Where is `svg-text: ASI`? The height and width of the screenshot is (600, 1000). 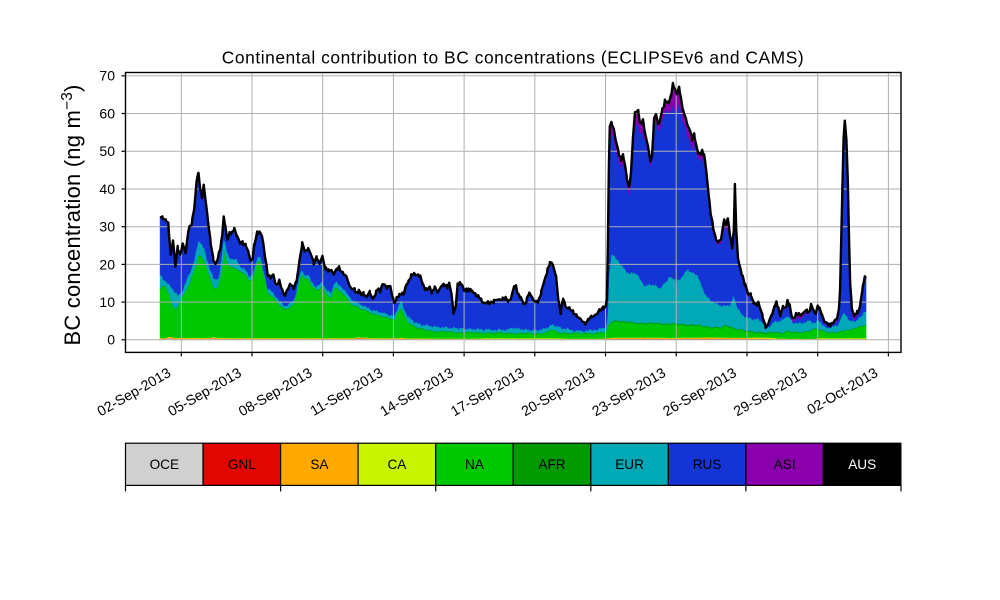 svg-text: ASI is located at coordinates (785, 464).